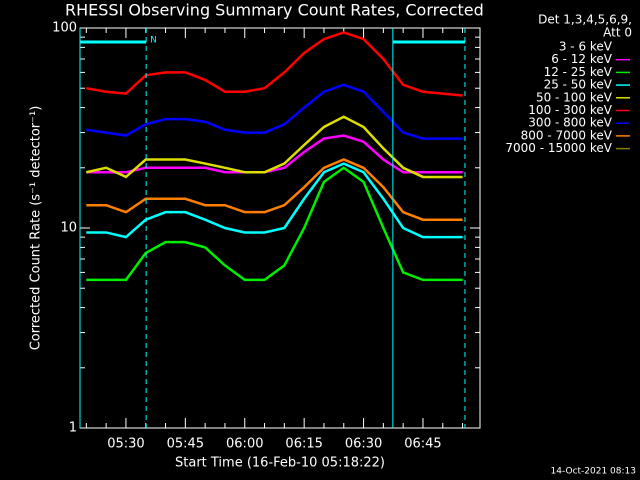  I want to click on legend-label: 6 - 12 keV, so click(582, 59).